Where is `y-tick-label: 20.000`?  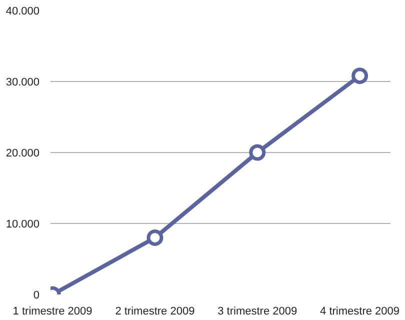
y-tick-label: 20.000 is located at coordinates (23, 154).